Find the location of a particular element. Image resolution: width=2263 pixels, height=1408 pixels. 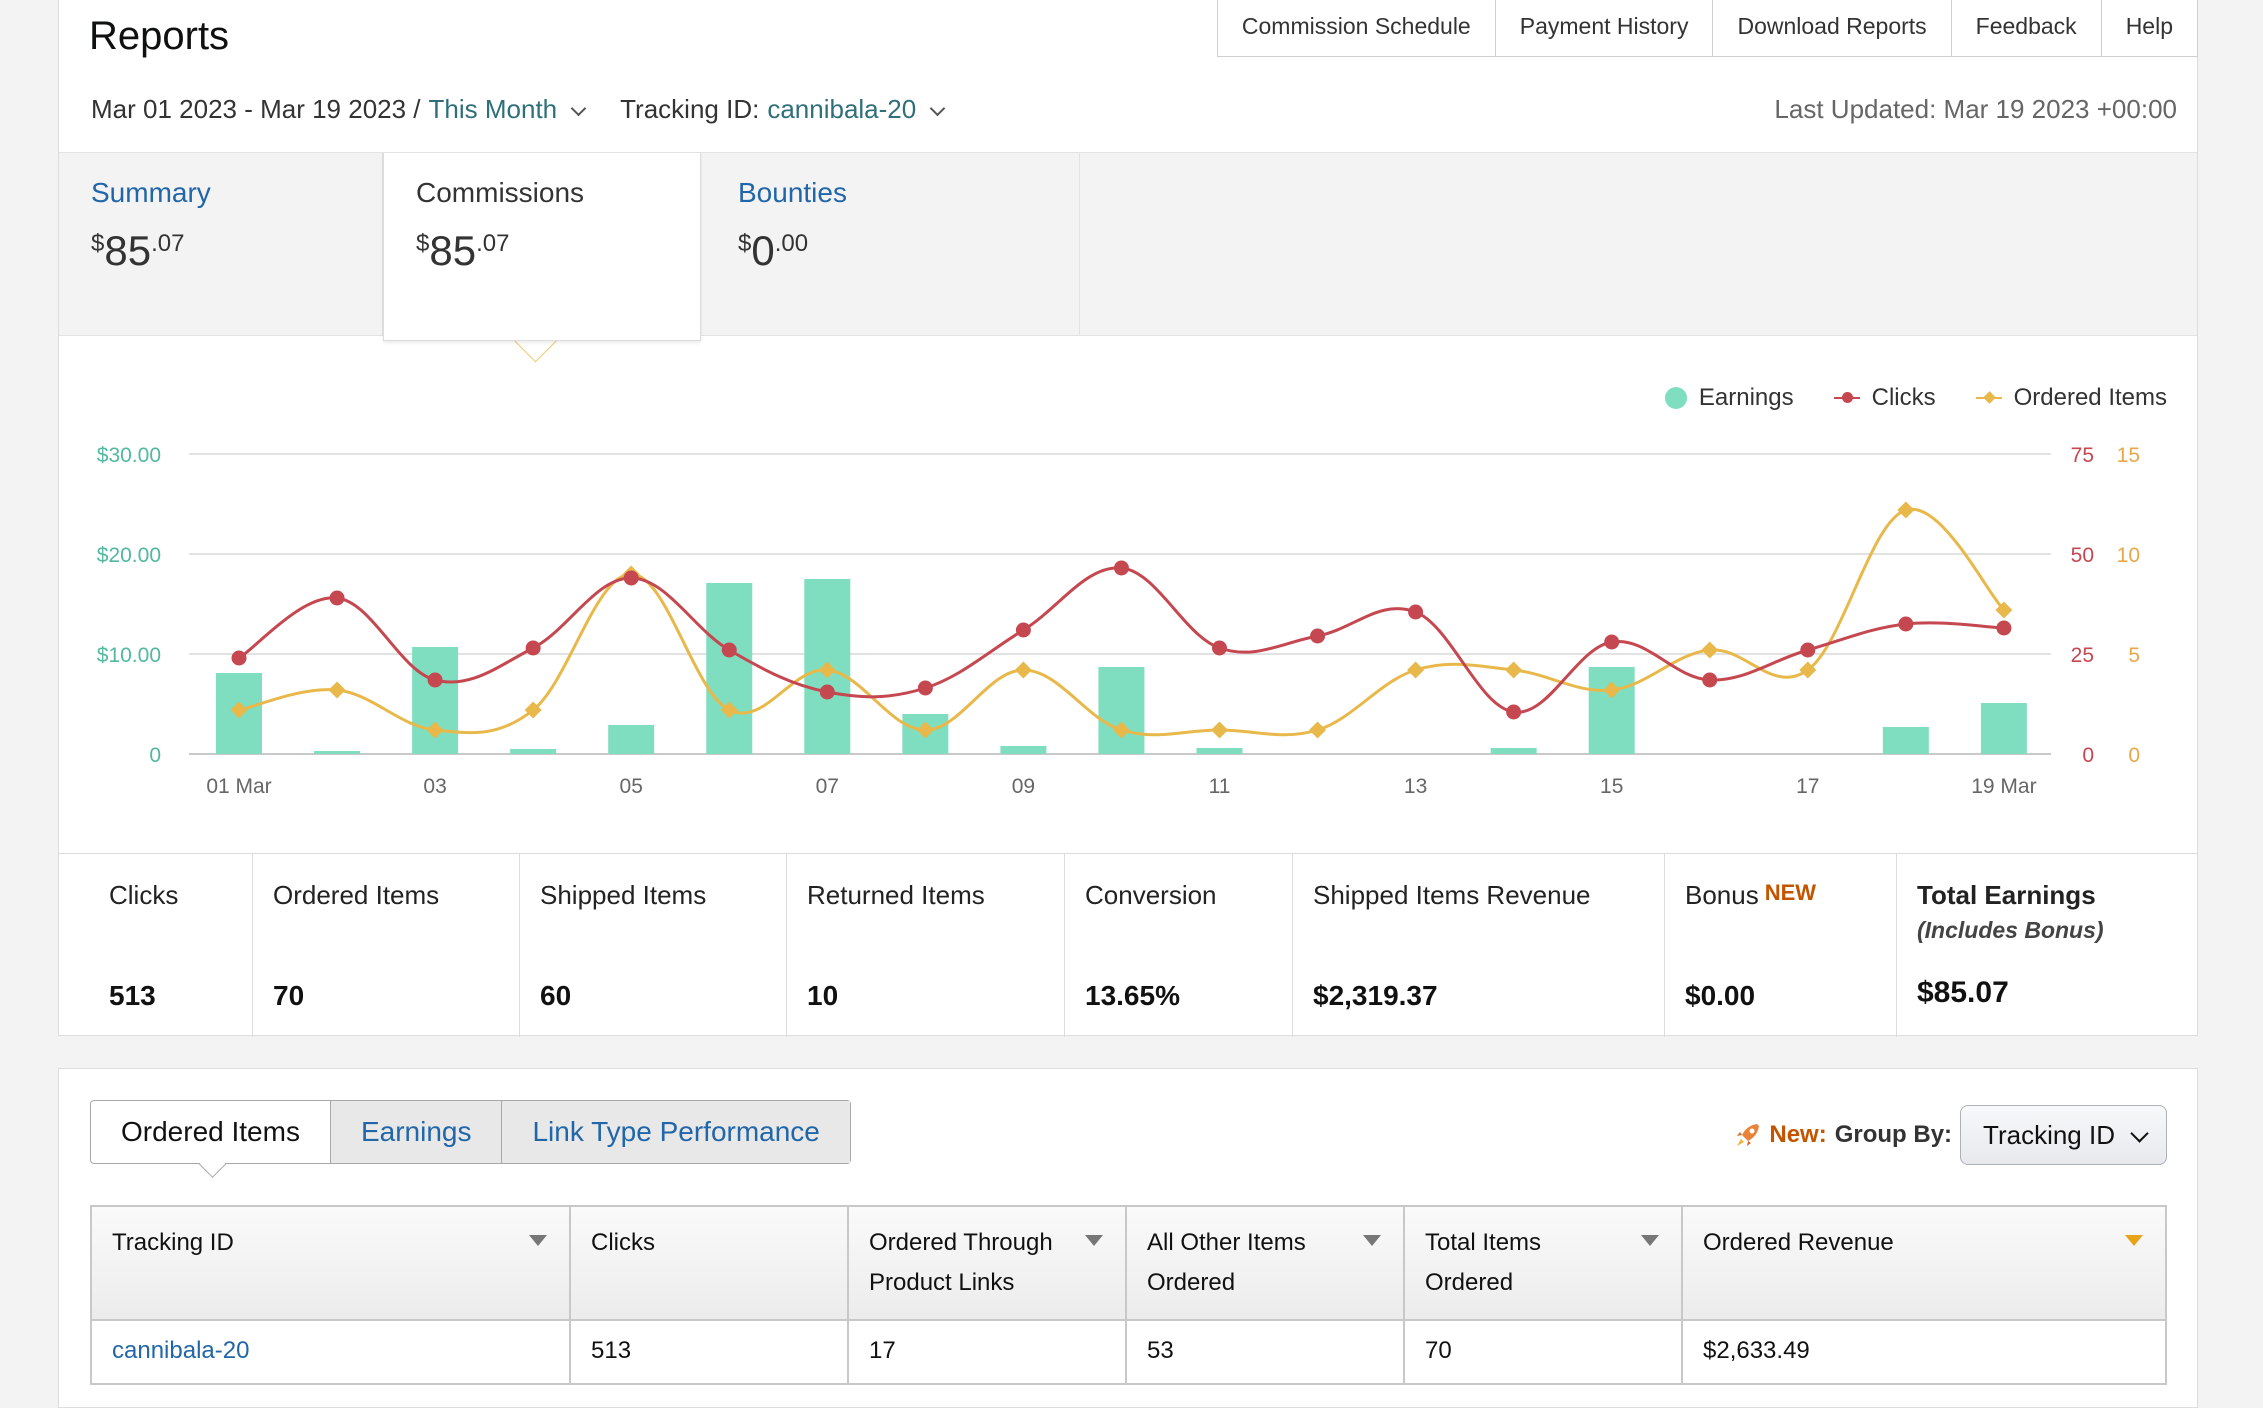

col-label: Ordered Through Product Links is located at coordinates (961, 1262).